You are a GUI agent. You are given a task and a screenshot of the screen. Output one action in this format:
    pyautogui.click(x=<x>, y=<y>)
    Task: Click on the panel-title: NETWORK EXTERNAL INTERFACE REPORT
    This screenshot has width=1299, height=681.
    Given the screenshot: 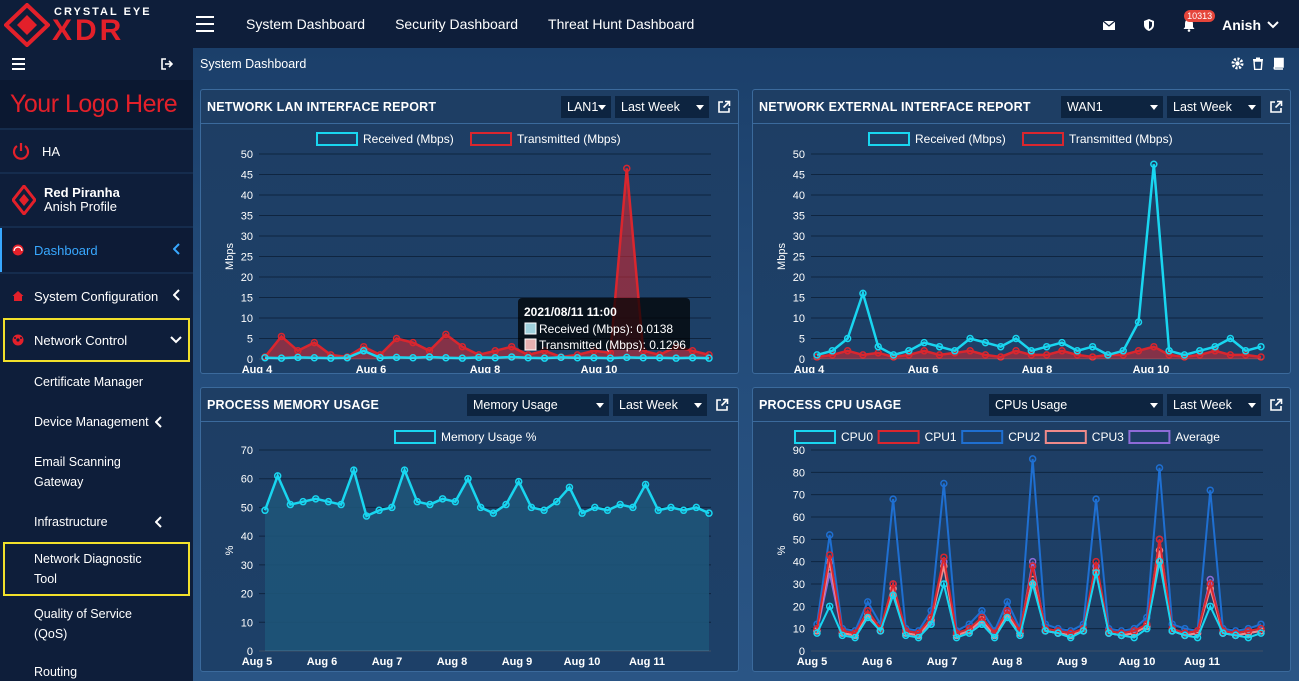 What is the action you would take?
    pyautogui.click(x=895, y=106)
    